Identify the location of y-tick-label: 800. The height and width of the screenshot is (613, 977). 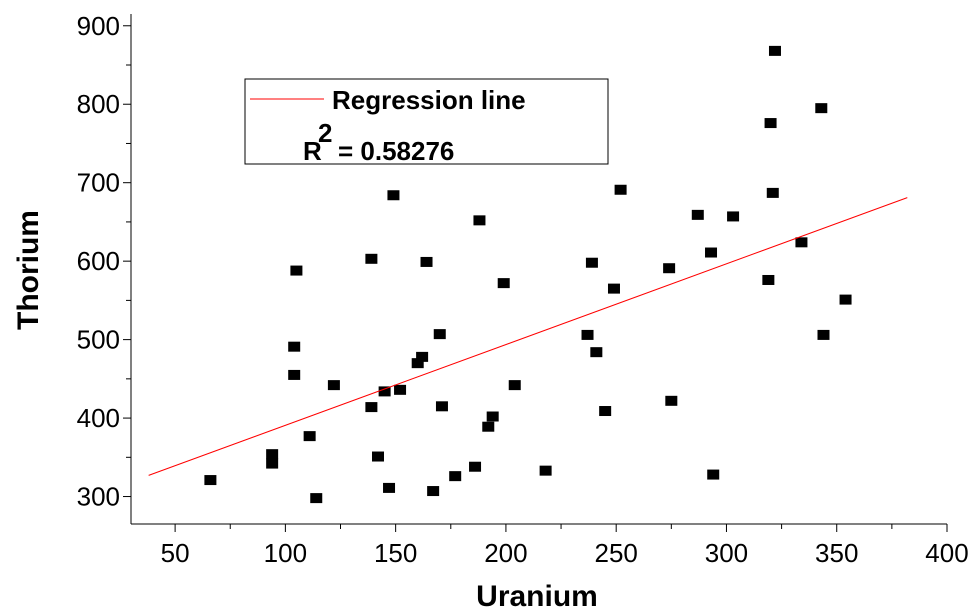
(98, 104).